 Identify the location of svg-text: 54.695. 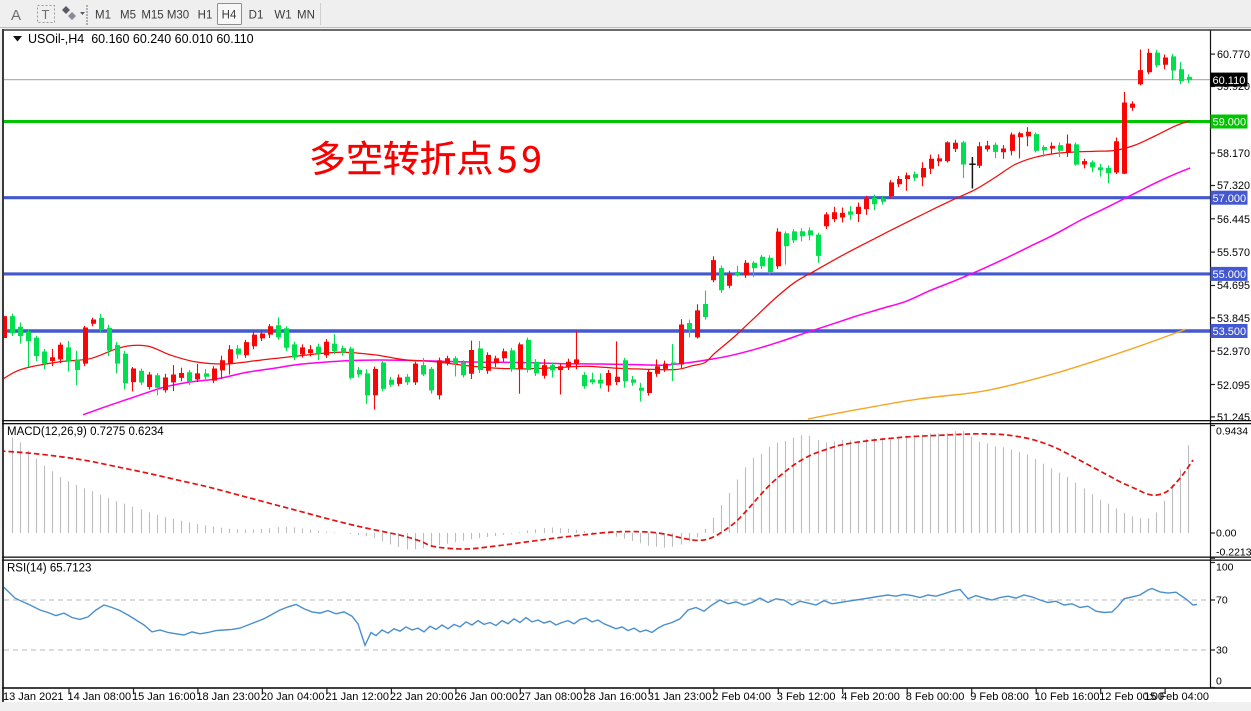
(1233, 286).